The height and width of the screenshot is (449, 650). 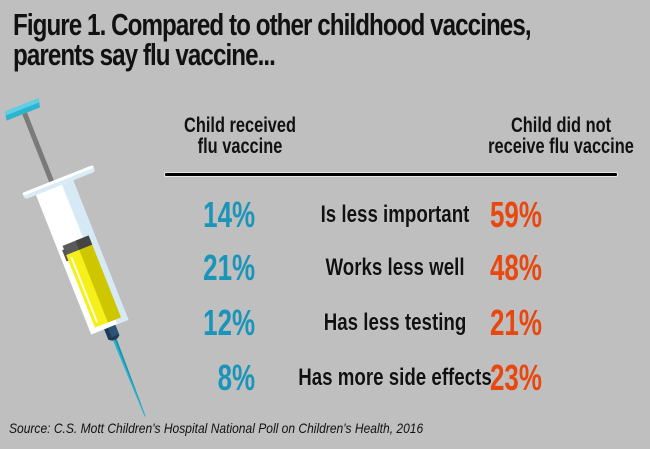 I want to click on table-row: 12% Has less testing 21%, so click(x=325, y=323).